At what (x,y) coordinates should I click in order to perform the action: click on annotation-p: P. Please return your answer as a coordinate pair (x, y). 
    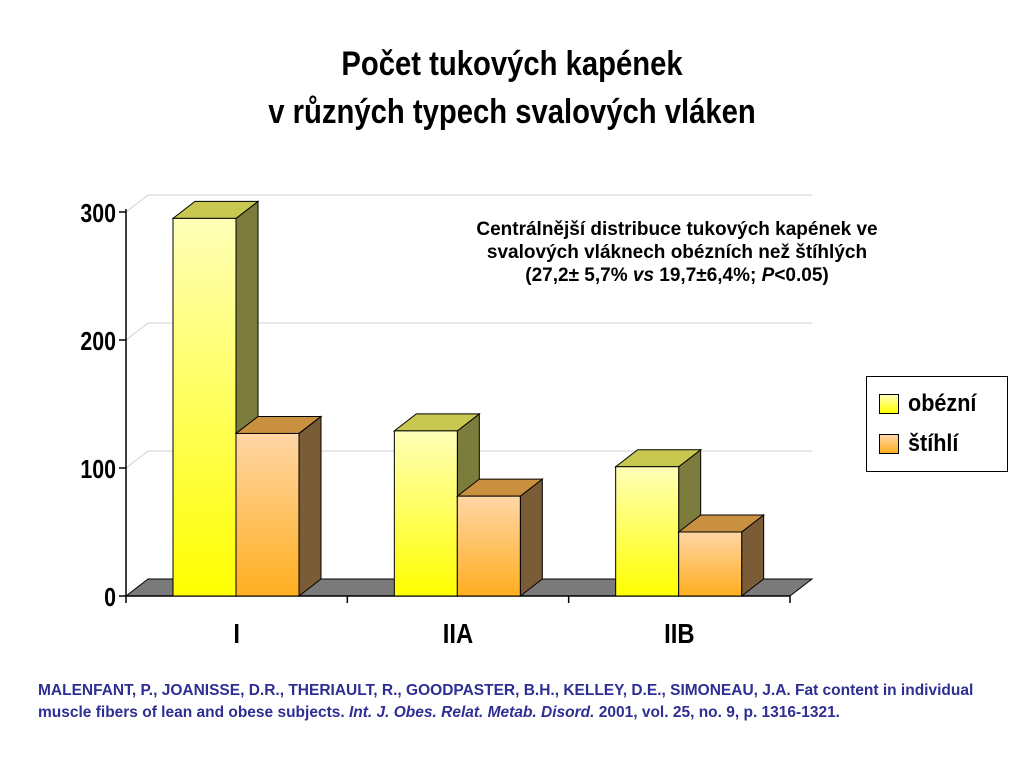
    Looking at the image, I should click on (768, 275).